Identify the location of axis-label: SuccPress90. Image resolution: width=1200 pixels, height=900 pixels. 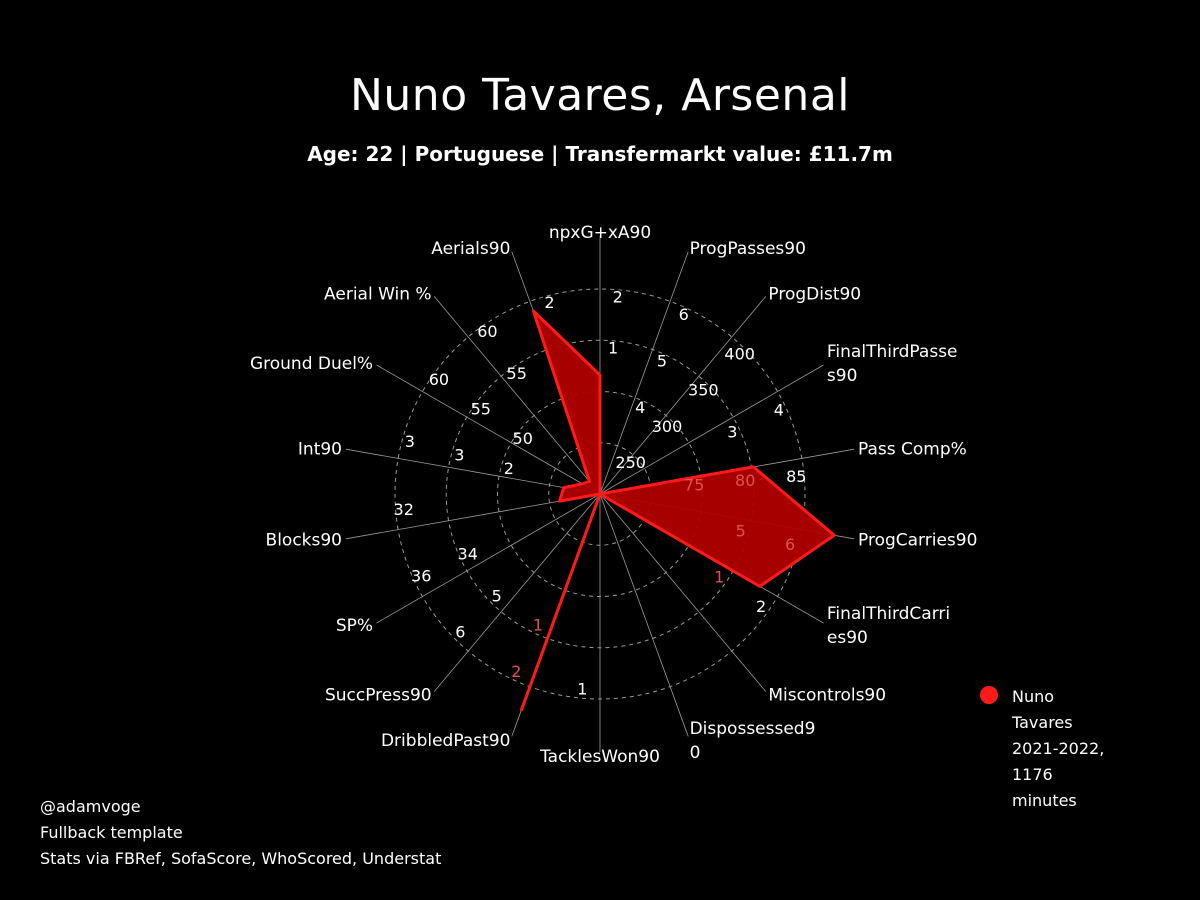
(378, 696).